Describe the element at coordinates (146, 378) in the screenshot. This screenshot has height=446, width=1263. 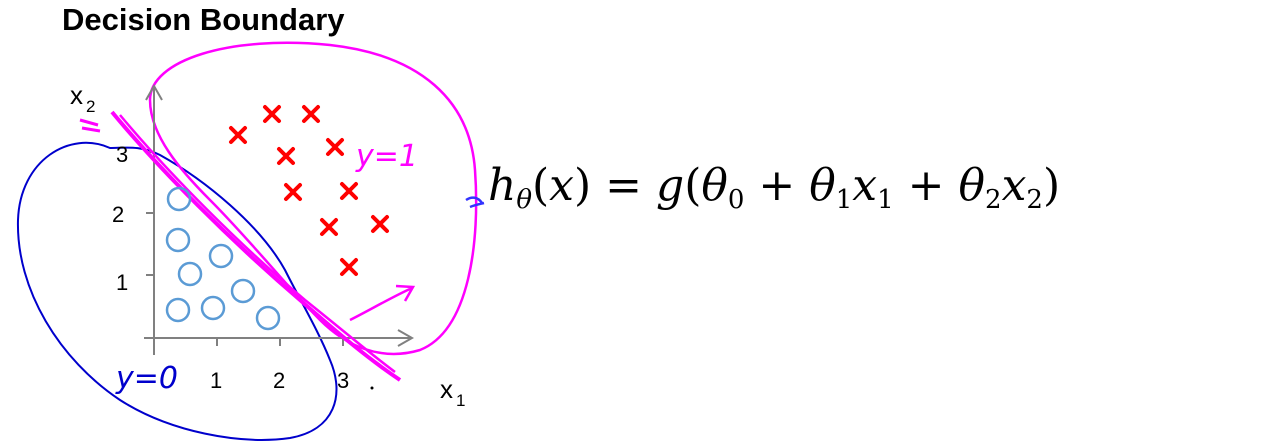
I see `negative-region-label: y=0` at that location.